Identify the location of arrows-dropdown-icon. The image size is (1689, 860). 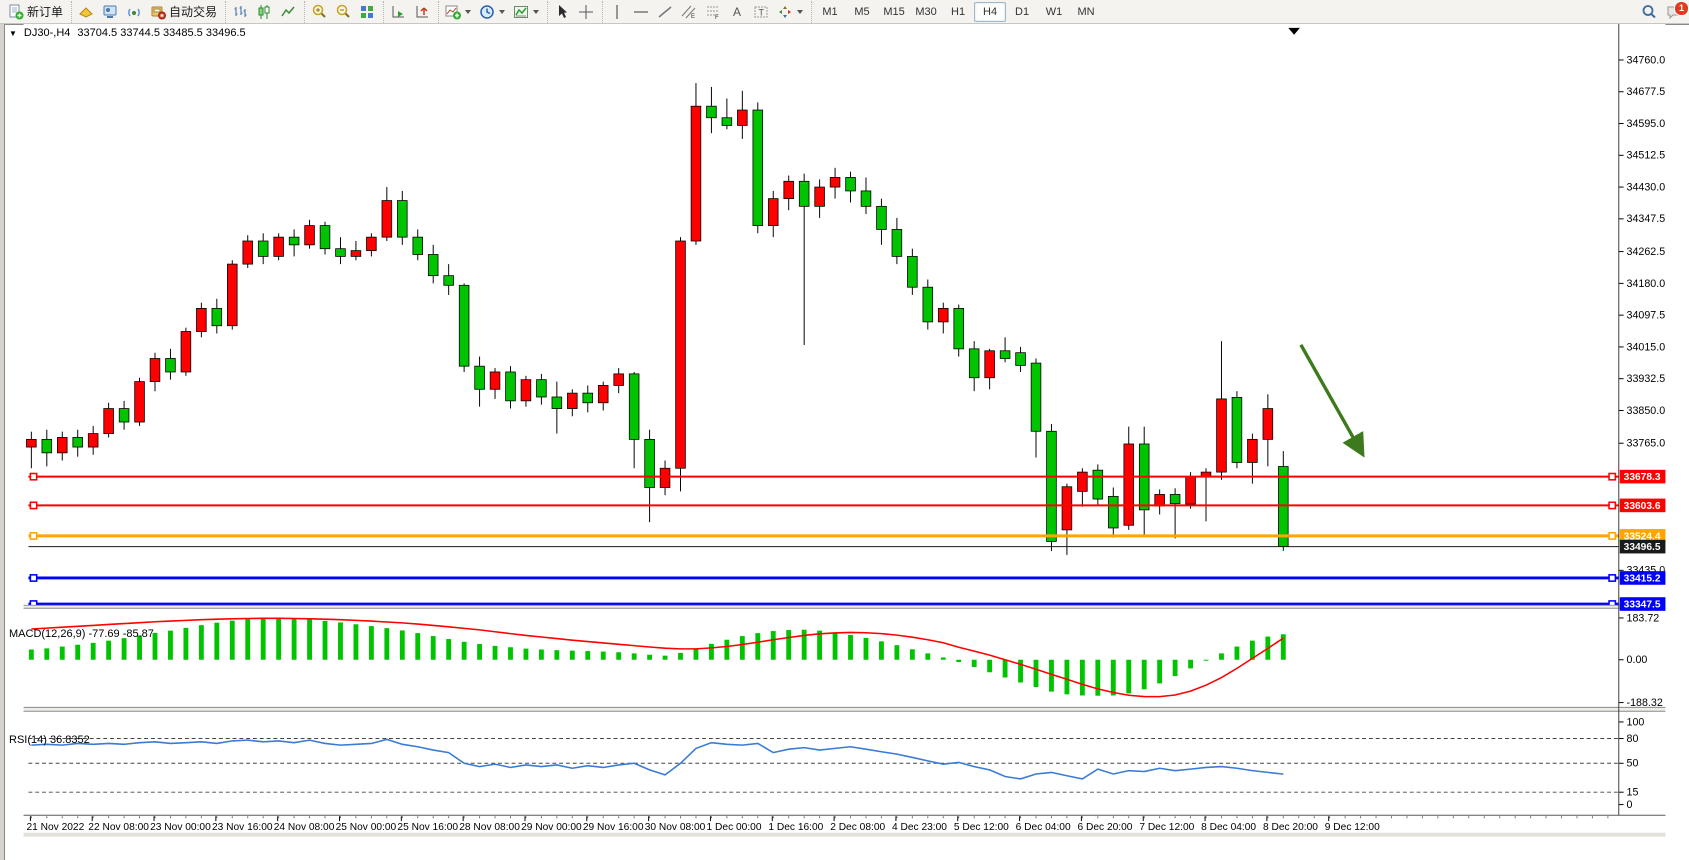
(800, 11).